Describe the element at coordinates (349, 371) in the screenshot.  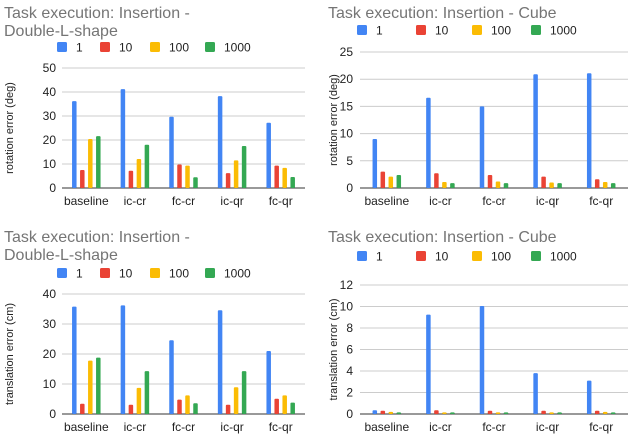
I see `y-tick-label: 4` at that location.